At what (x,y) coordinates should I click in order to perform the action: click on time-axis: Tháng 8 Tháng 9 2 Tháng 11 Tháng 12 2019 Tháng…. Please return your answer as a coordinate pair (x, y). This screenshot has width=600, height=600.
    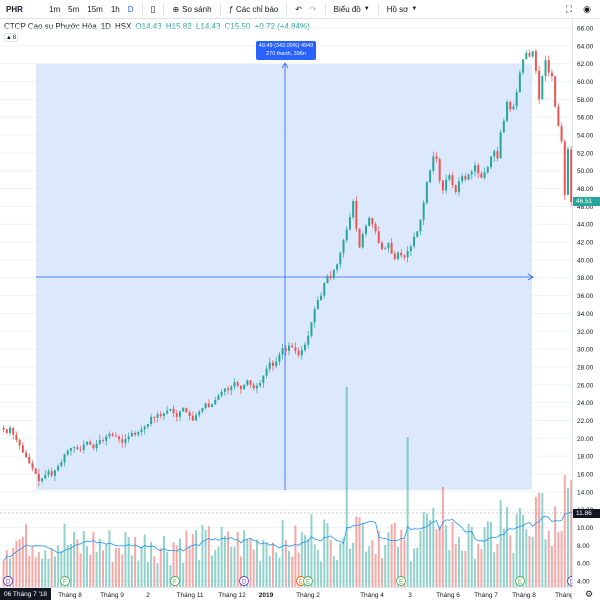
    Looking at the image, I should click on (289, 593).